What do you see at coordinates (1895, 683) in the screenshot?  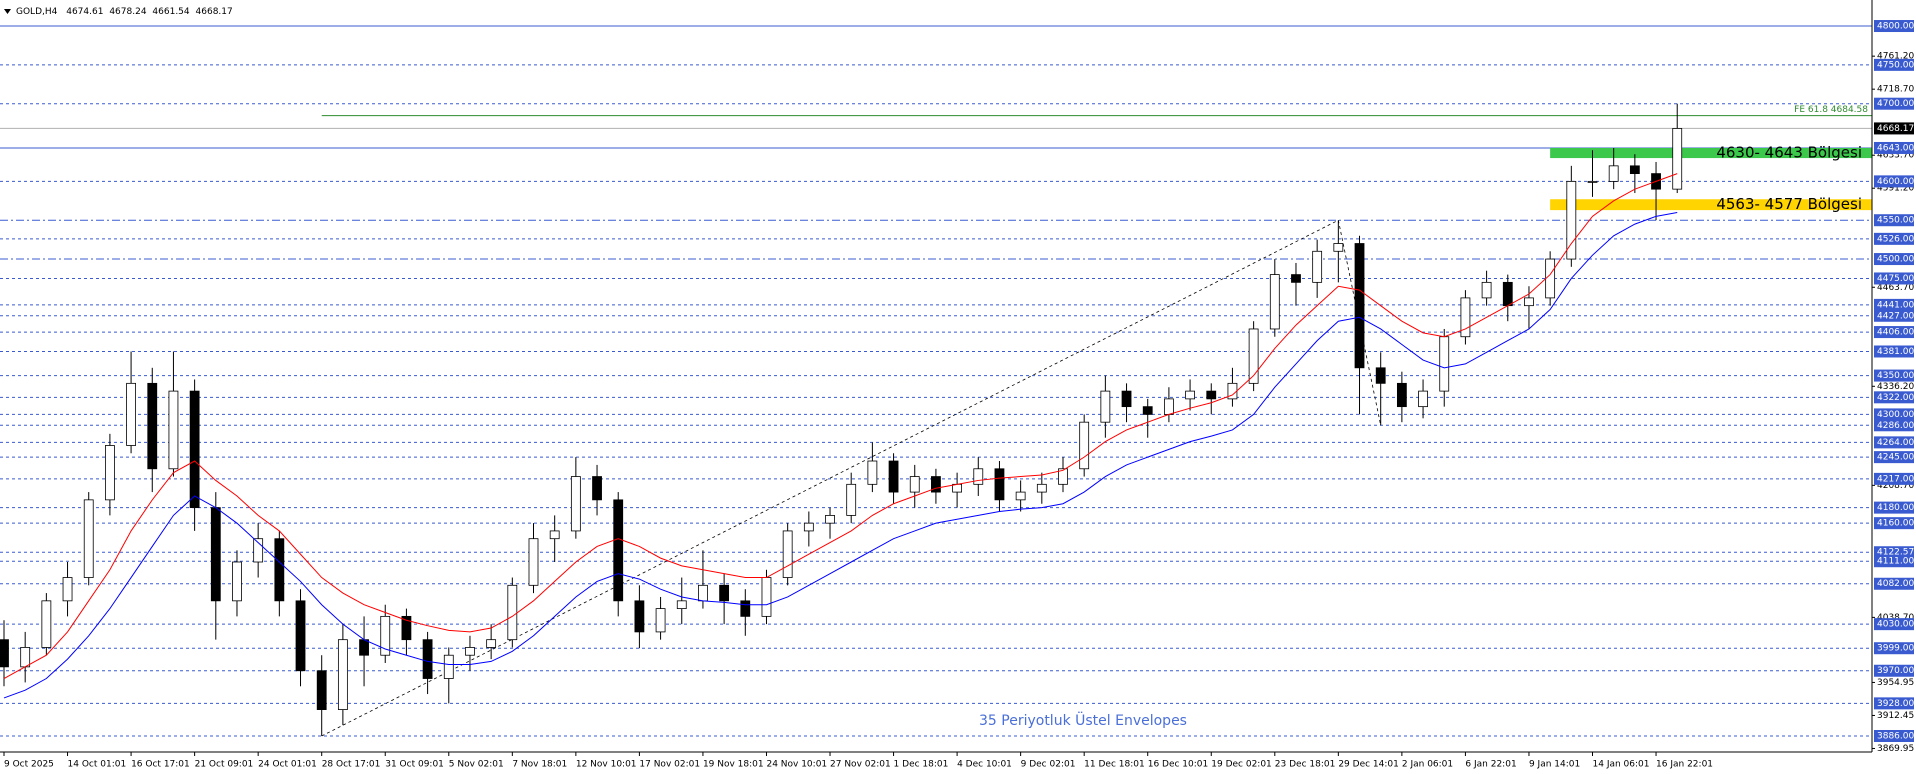 I see `y-tick-label: 3954.95` at bounding box center [1895, 683].